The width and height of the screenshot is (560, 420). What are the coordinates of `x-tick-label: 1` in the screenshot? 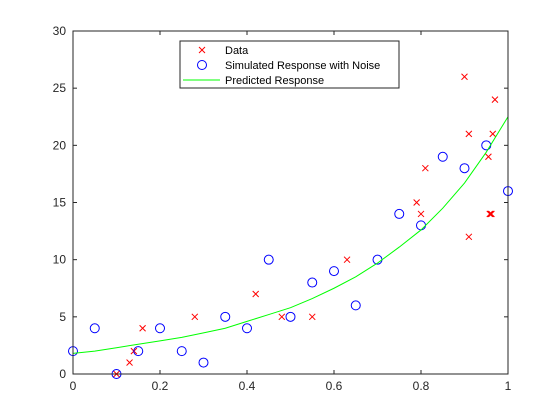 It's located at (508, 386).